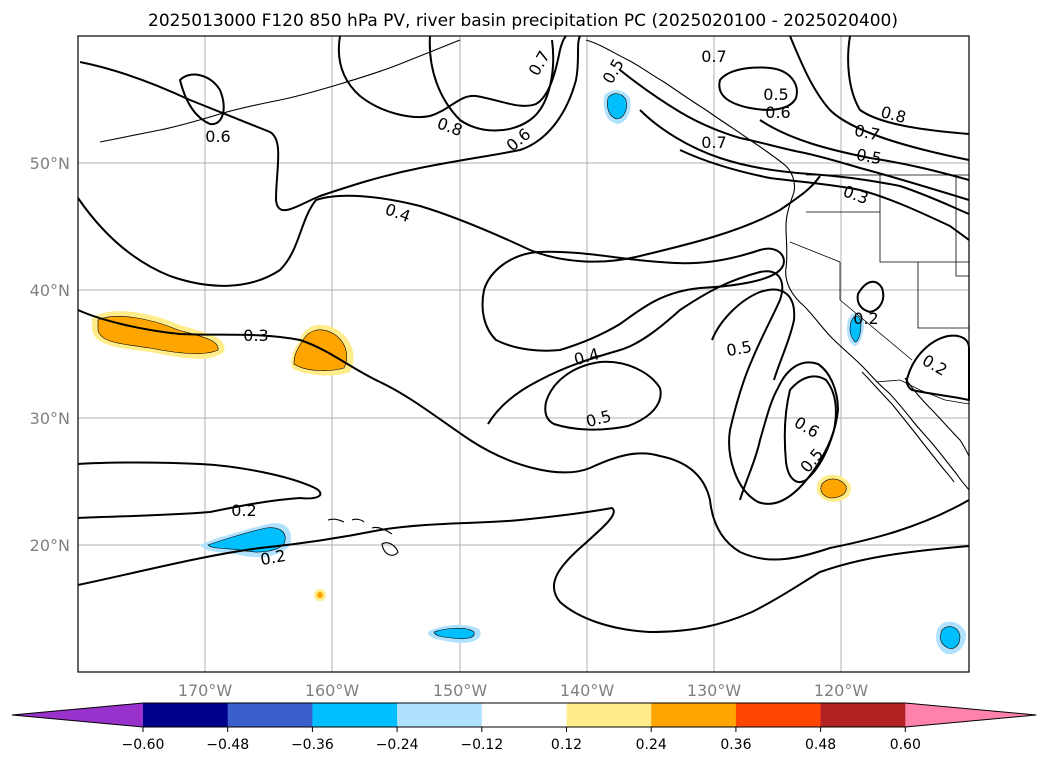 Image resolution: width=1047 pixels, height=765 pixels. I want to click on pv-contour-0.8-ne, so click(908, 85).